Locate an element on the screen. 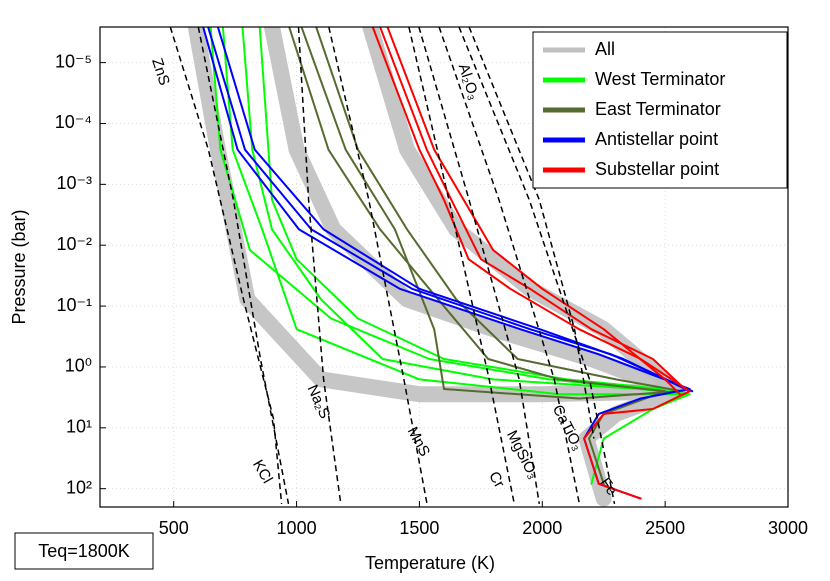  y-tick-label: 10² is located at coordinates (79, 487).